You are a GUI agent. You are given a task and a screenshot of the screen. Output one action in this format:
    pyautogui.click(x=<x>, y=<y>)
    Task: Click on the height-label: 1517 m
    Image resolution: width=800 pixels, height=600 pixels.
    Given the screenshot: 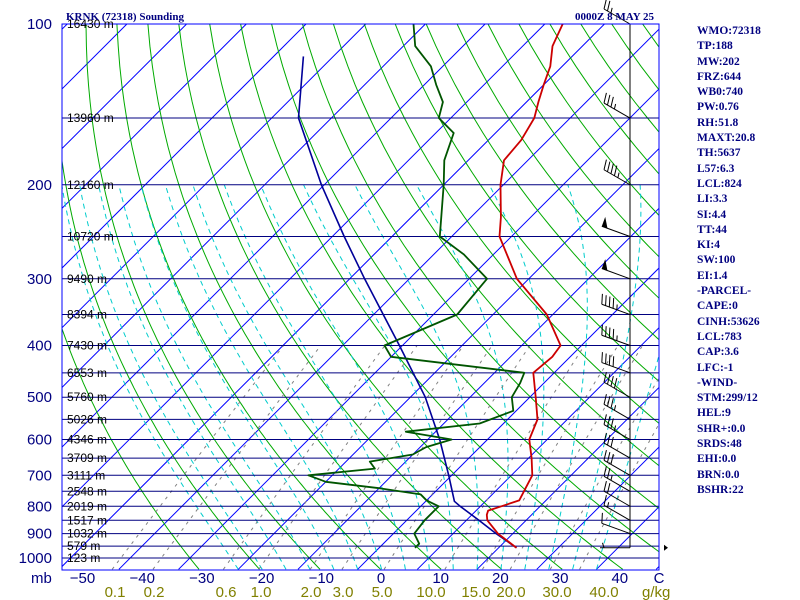 What is the action you would take?
    pyautogui.click(x=87, y=520)
    